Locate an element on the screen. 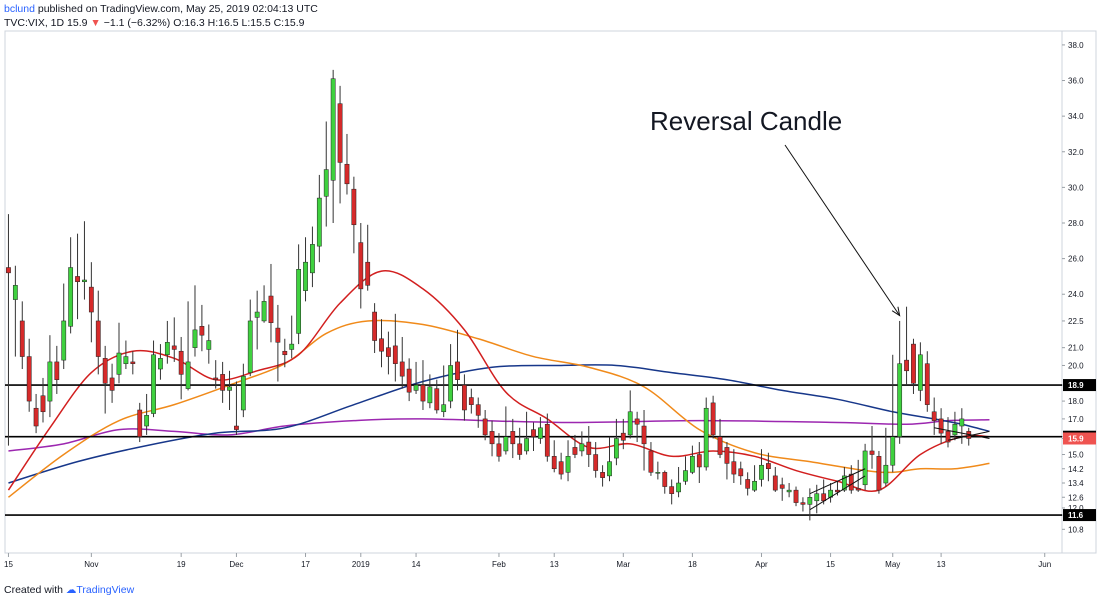 The width and height of the screenshot is (1100, 600). price-badges: 18.916.011.615.9 is located at coordinates (1079, 450).